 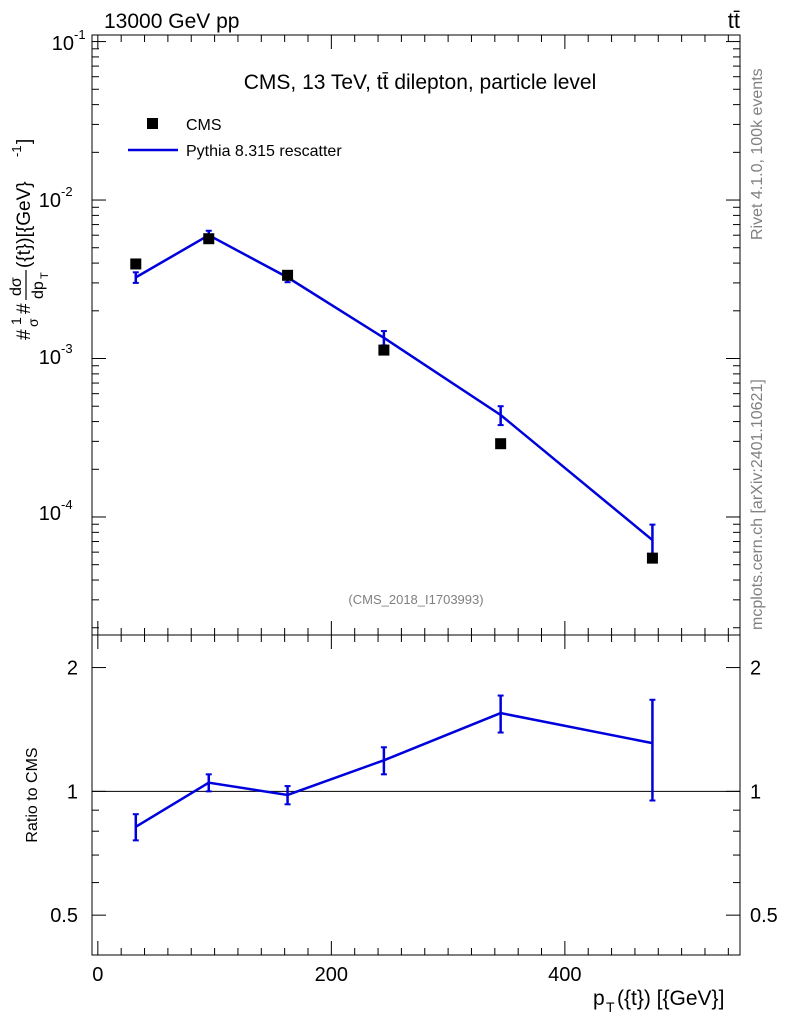 I want to click on ratio-ytick-label-right: 0.5, so click(x=764, y=916).